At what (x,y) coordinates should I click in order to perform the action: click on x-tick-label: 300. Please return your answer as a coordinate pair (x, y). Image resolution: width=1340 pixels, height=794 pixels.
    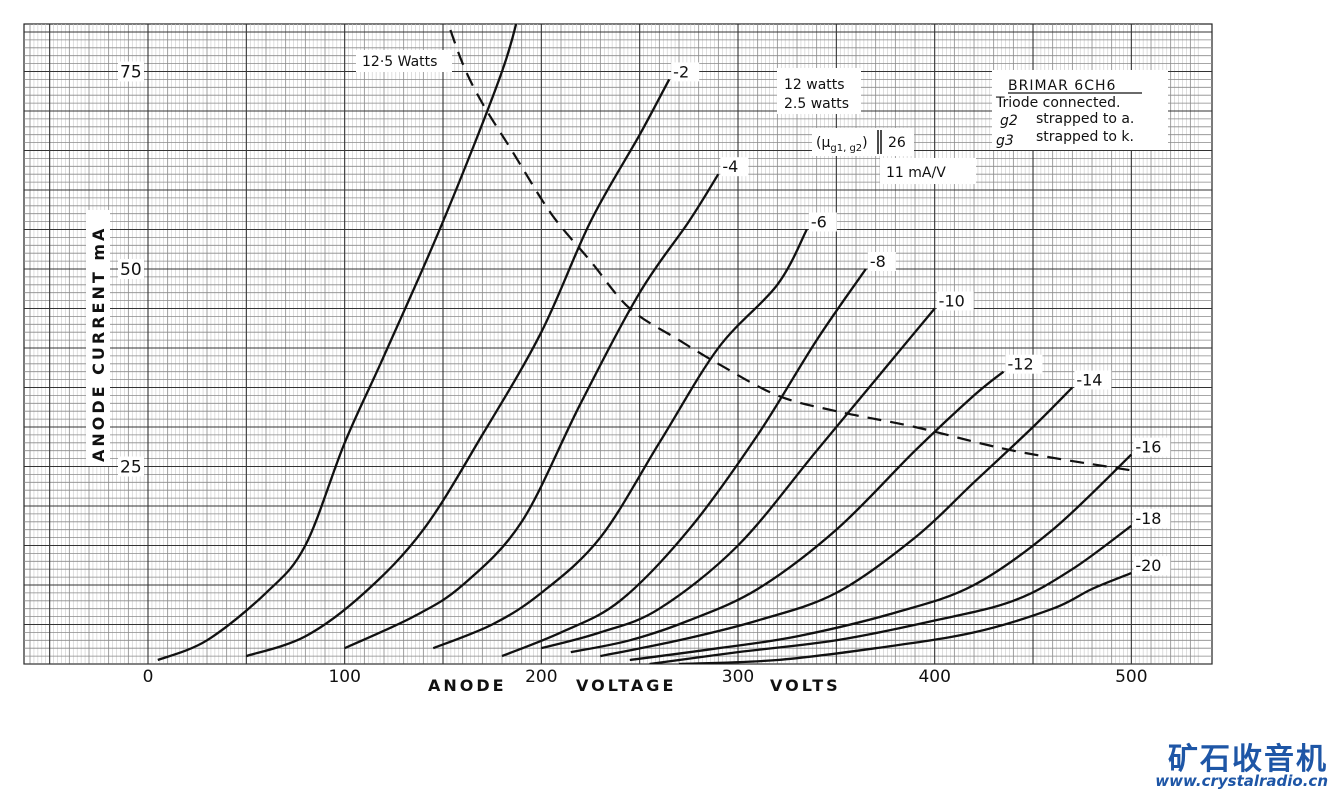
    Looking at the image, I should click on (738, 677).